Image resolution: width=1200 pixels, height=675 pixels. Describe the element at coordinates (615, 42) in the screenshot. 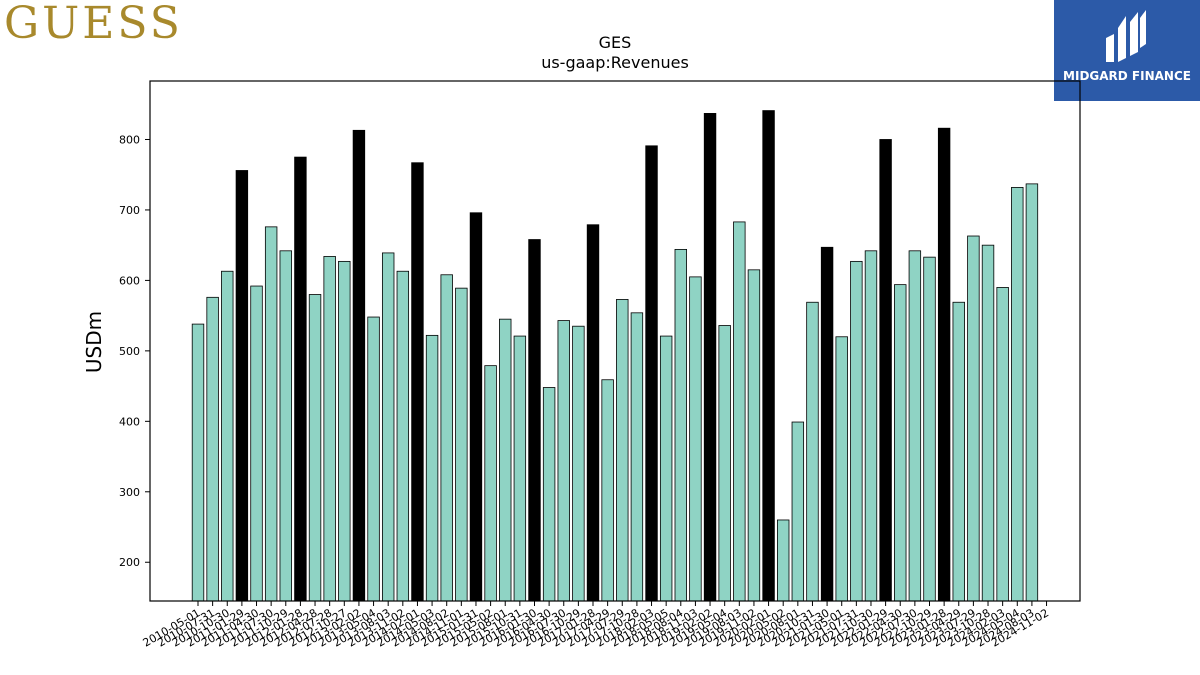

I see `chart-title: GES` at that location.